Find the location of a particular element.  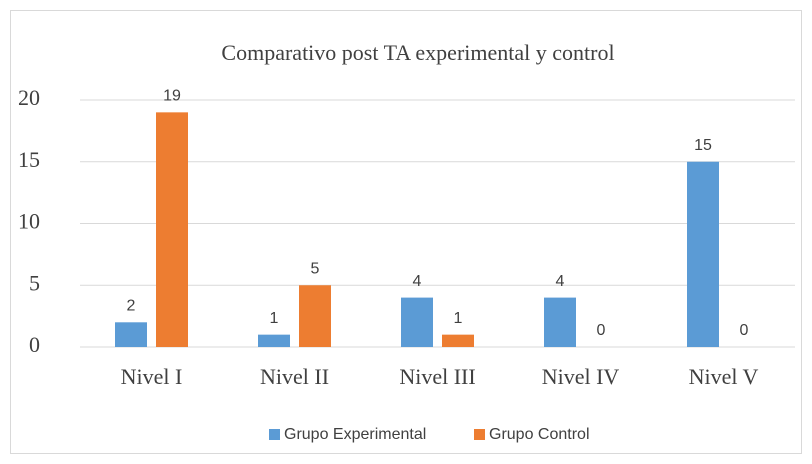

y-tick-label: 0 is located at coordinates (34, 344).